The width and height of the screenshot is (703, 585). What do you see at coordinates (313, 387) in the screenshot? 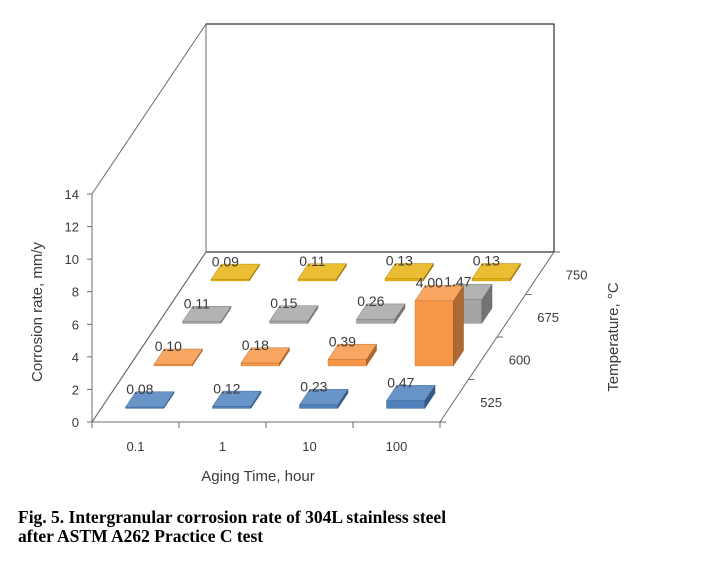
I see `data-label: 0.23` at bounding box center [313, 387].